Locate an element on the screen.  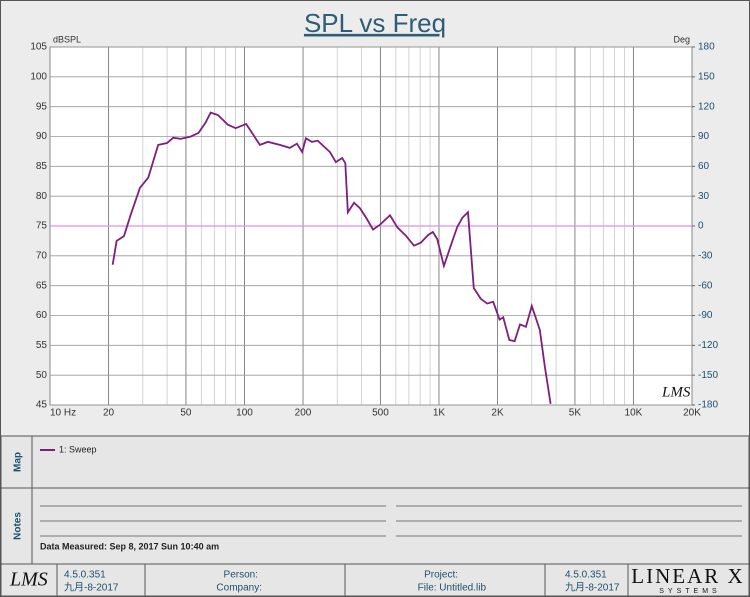
date: 九月-8-2017 is located at coordinates (91, 588).